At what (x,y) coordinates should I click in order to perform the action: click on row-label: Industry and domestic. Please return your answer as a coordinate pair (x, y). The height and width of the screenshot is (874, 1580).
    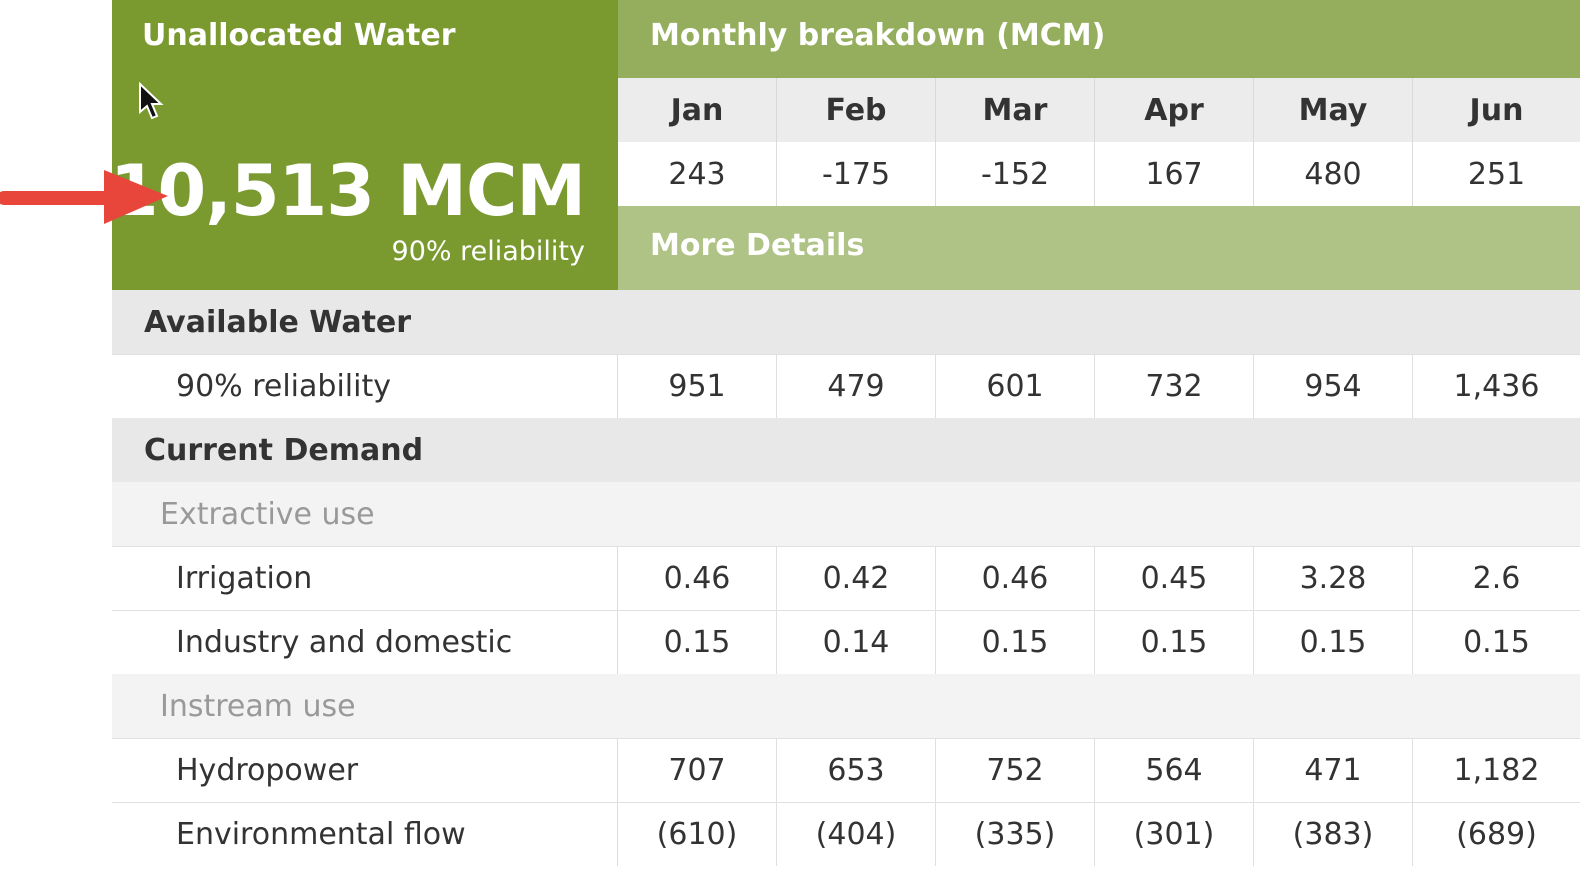
    Looking at the image, I should click on (365, 642).